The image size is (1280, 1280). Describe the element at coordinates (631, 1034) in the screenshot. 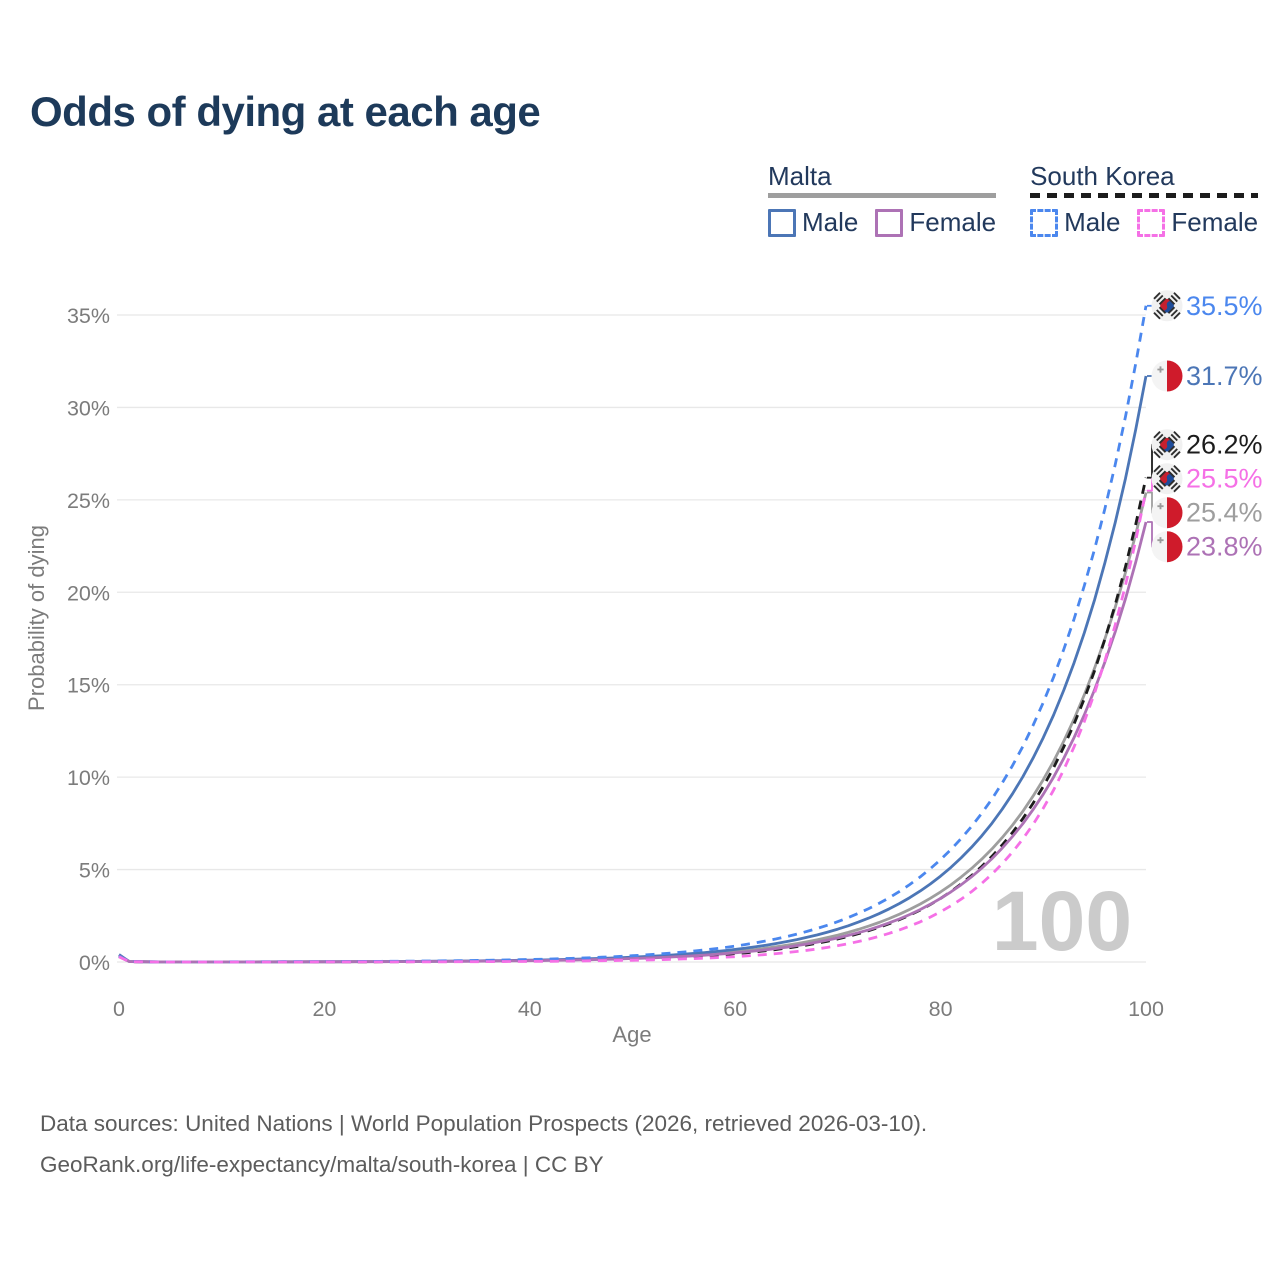

I see `x-axis-title: Age` at that location.